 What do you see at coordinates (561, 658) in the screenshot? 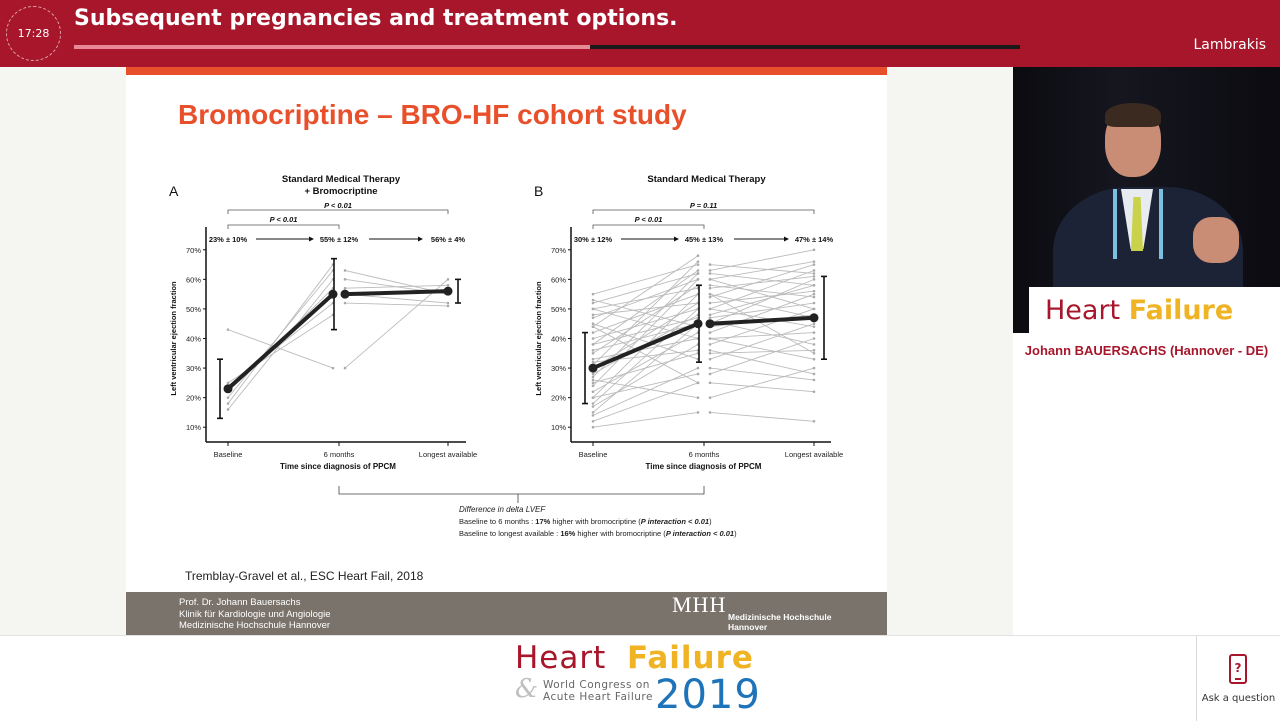
I see `logo-heart-text: Heart` at bounding box center [561, 658].